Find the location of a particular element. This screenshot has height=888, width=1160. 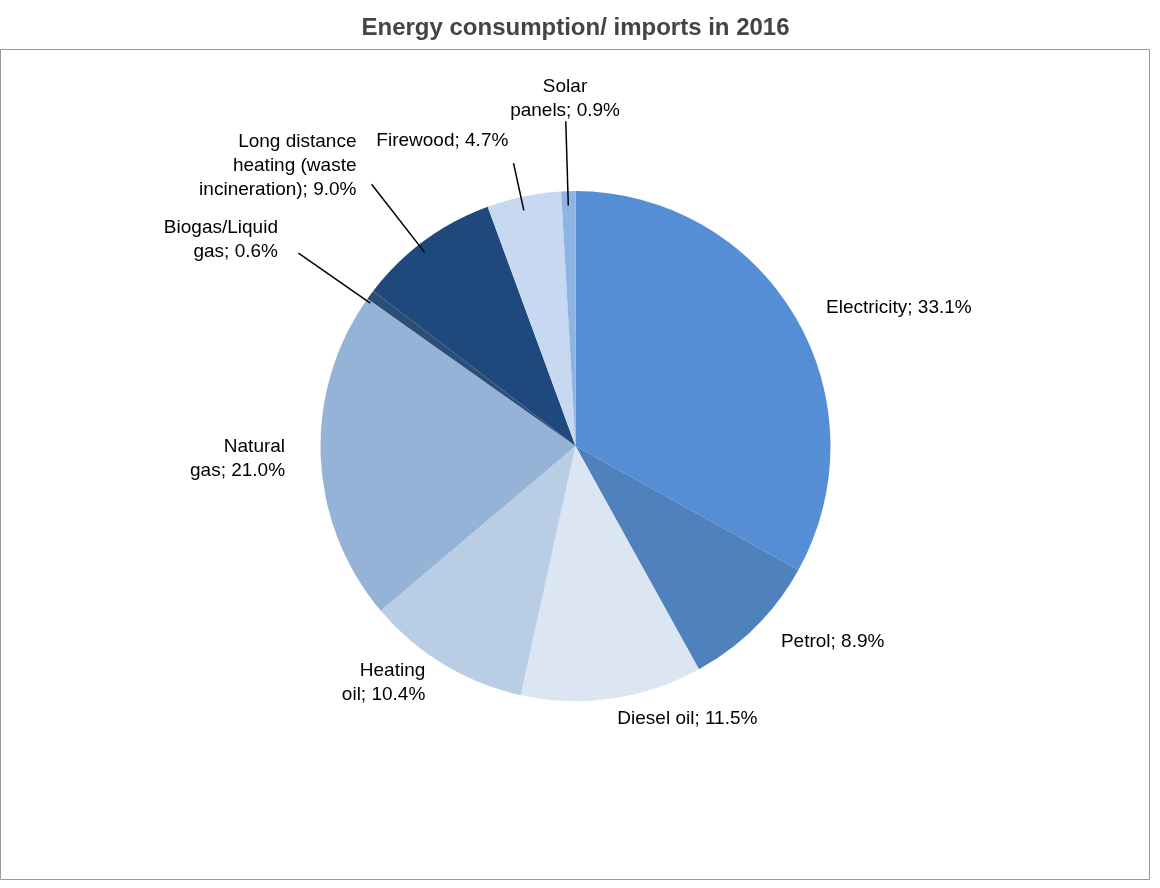

slice-label: Long distance heating (waste incineration); 9.0% is located at coordinates (278, 165).